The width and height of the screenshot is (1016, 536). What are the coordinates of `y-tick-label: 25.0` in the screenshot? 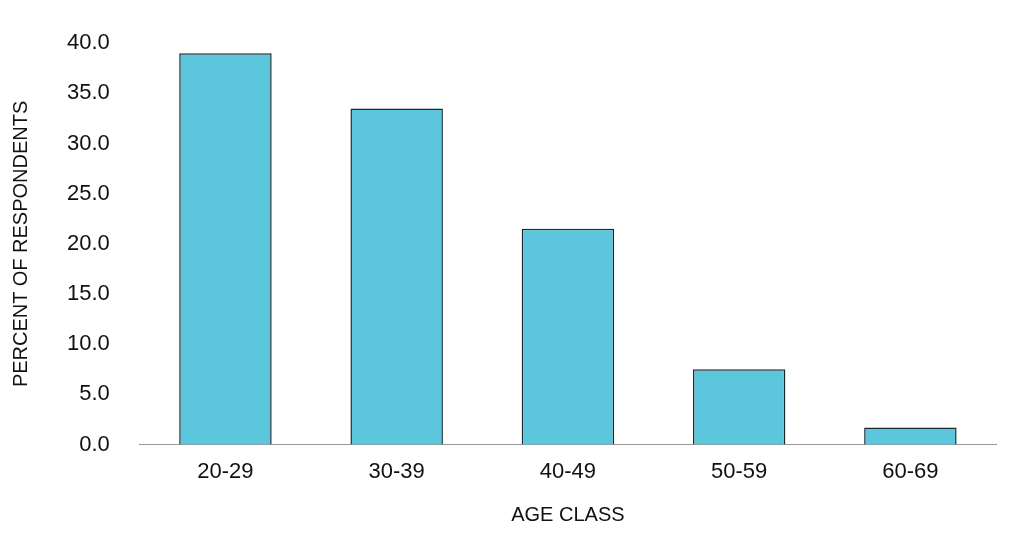 It's located at (88, 192).